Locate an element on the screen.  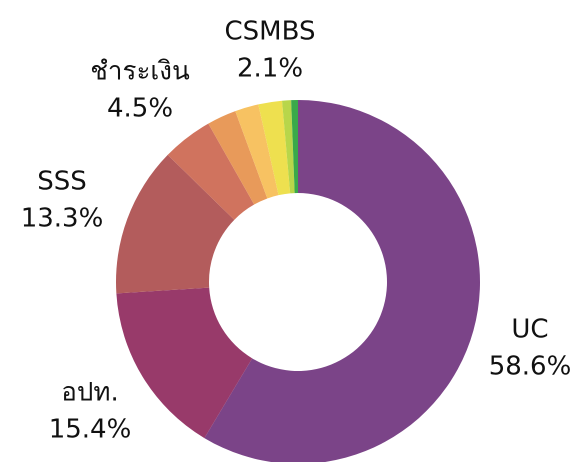
slice-label: SSS is located at coordinates (62, 182).